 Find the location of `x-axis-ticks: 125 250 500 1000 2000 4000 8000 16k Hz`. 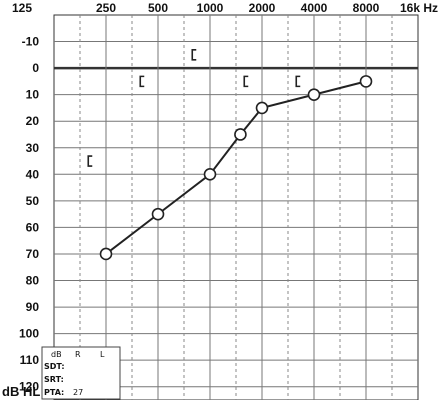

x-axis-ticks: 125 250 500 1000 2000 4000 8000 16k Hz is located at coordinates (225, 8).